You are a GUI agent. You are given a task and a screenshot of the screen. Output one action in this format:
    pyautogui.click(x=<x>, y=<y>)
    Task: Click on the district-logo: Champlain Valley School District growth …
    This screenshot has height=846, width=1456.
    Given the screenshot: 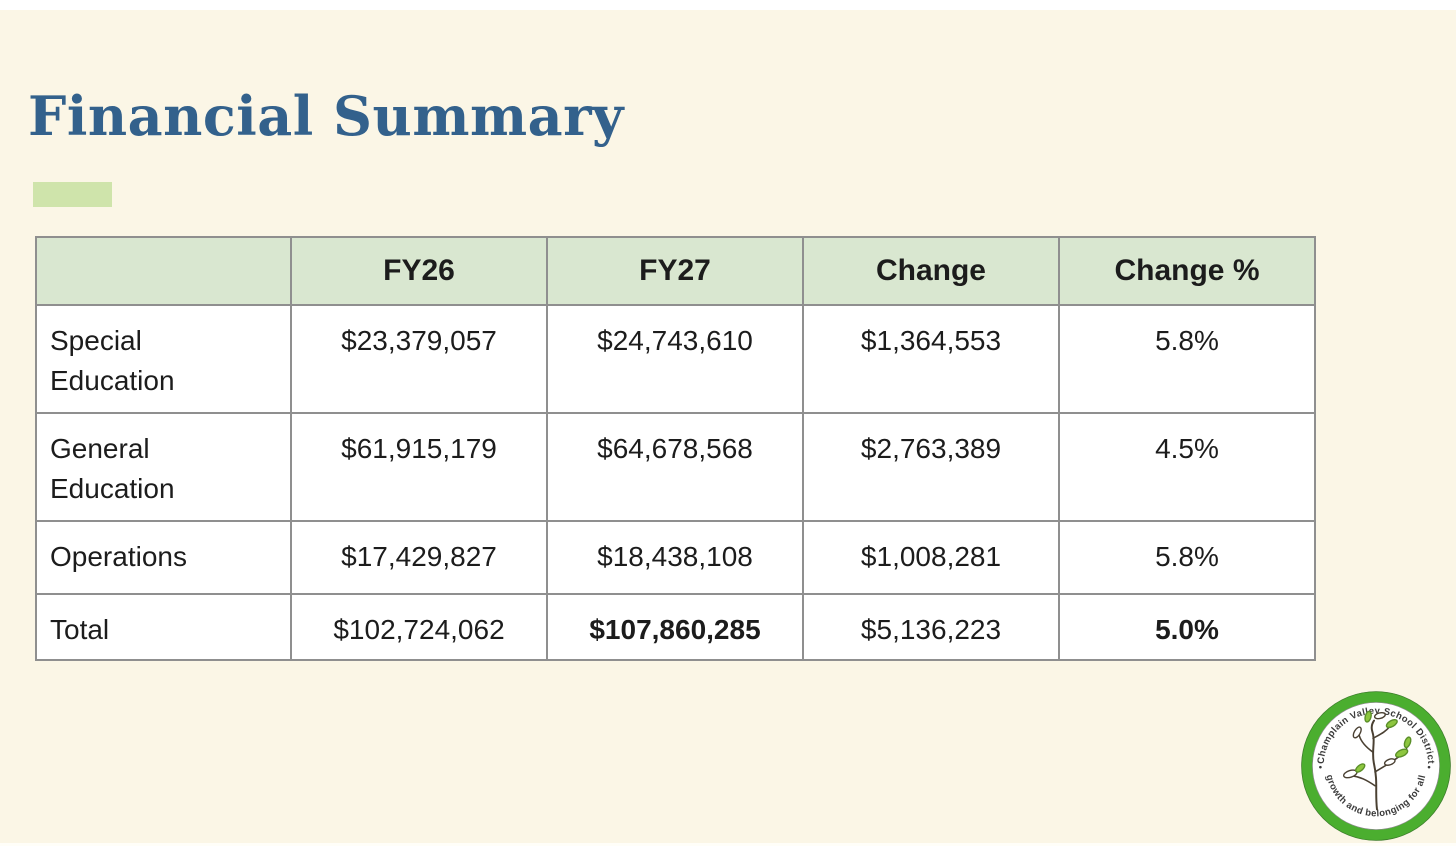 What is the action you would take?
    pyautogui.click(x=1376, y=766)
    